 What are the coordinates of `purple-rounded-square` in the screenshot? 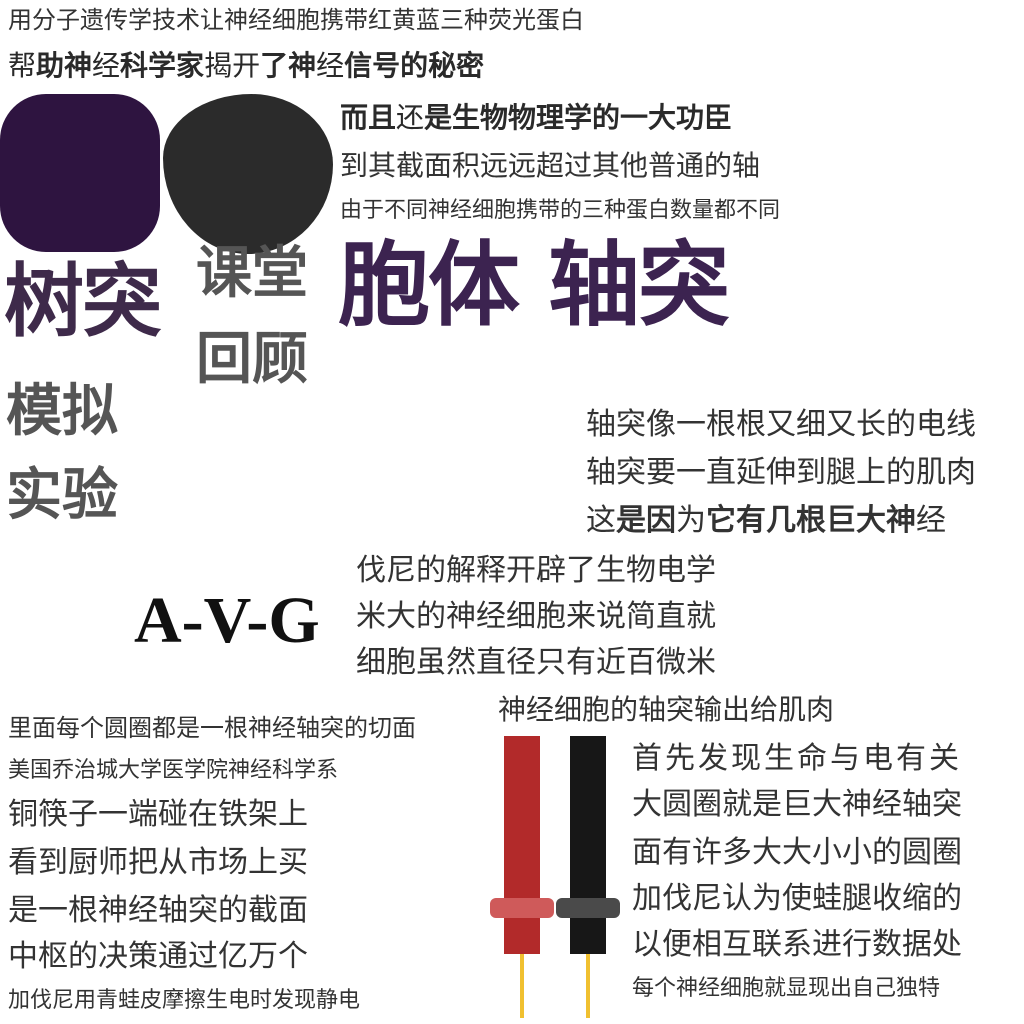 It's located at (80, 173).